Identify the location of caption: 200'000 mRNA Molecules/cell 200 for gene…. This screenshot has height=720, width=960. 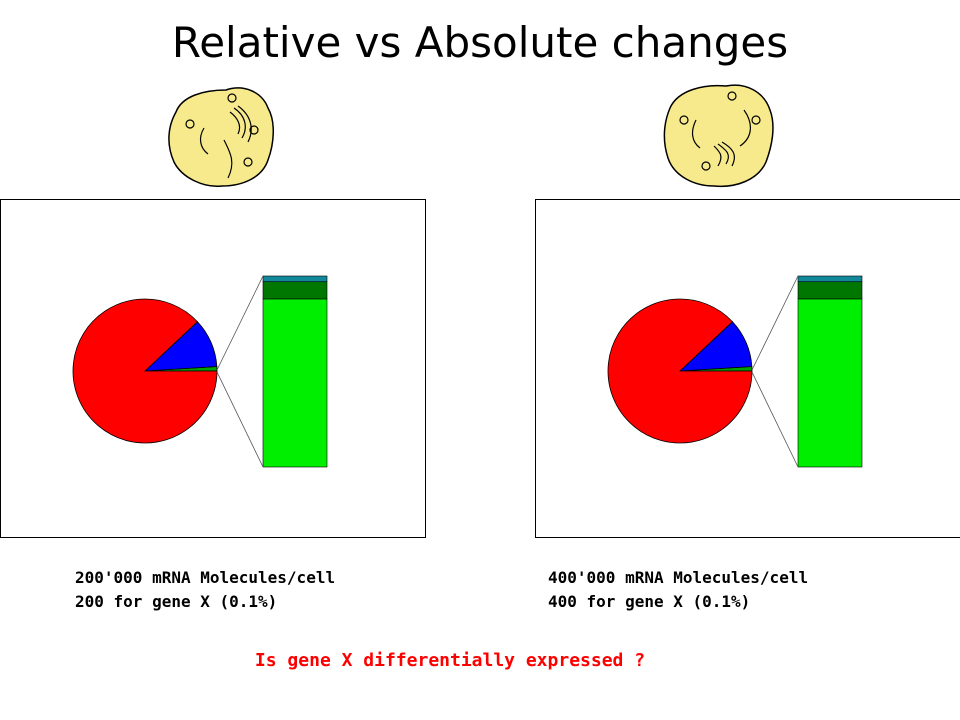
(205, 590).